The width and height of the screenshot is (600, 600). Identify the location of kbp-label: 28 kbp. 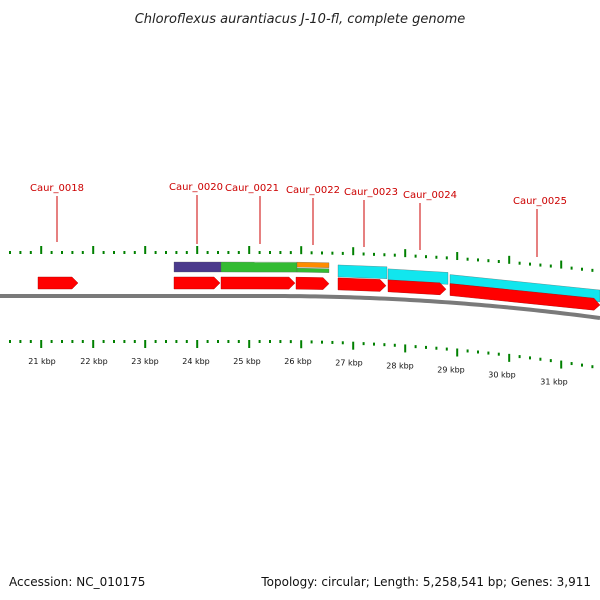
(400, 365).